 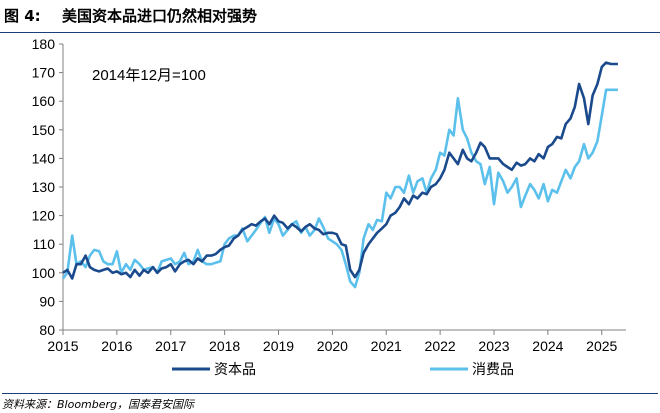 I want to click on chart-legend: 资本品 消费品, so click(x=343, y=369).